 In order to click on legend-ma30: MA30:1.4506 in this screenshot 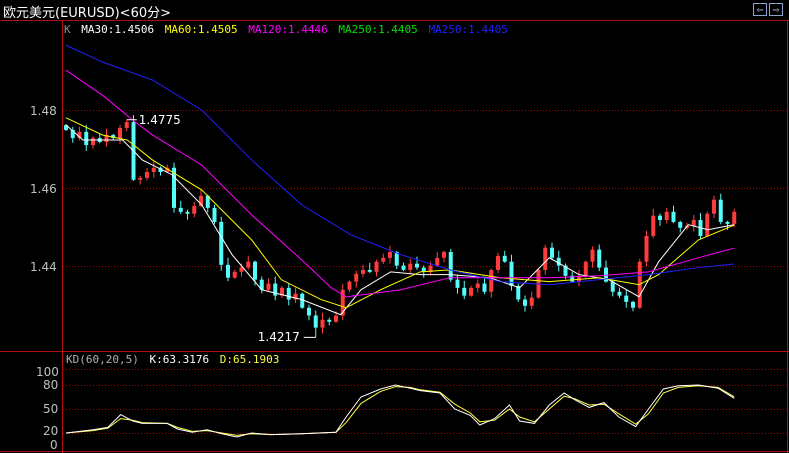, I will do `click(118, 29)`.